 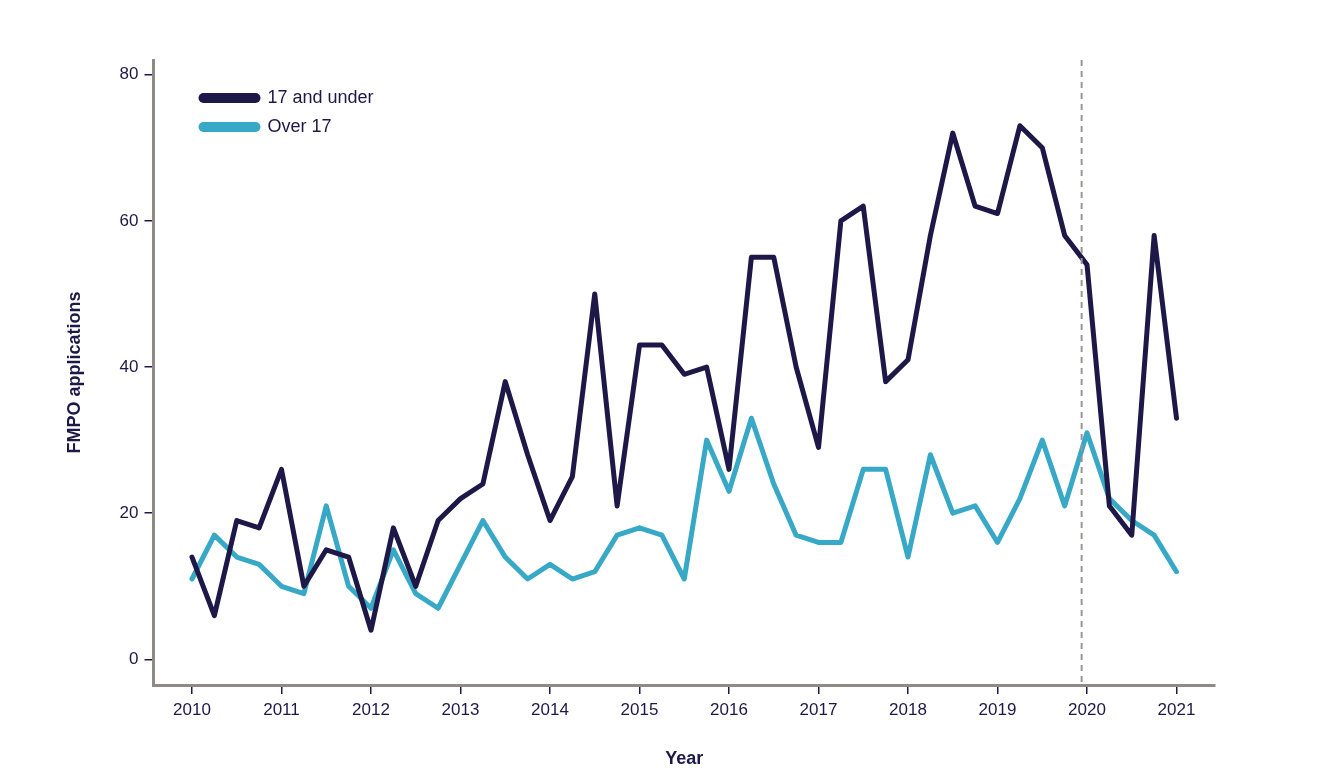 I want to click on x-tick-label: 2021, so click(x=1176, y=709).